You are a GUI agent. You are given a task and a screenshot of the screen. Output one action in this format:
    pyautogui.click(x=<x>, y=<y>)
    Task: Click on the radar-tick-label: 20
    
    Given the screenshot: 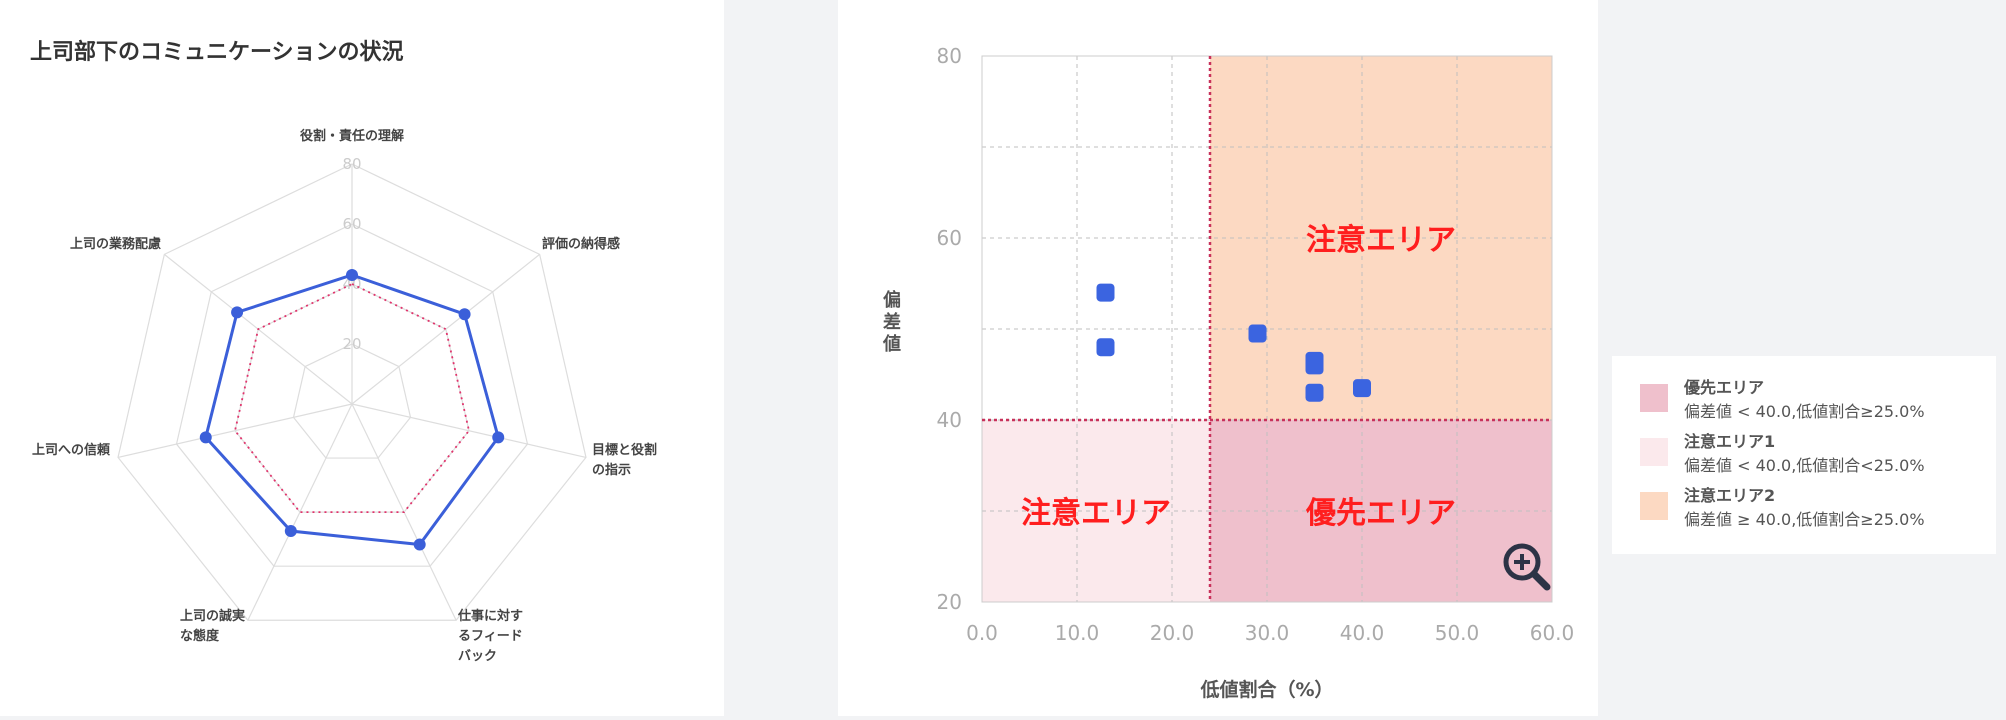 What is the action you would take?
    pyautogui.click(x=351, y=344)
    